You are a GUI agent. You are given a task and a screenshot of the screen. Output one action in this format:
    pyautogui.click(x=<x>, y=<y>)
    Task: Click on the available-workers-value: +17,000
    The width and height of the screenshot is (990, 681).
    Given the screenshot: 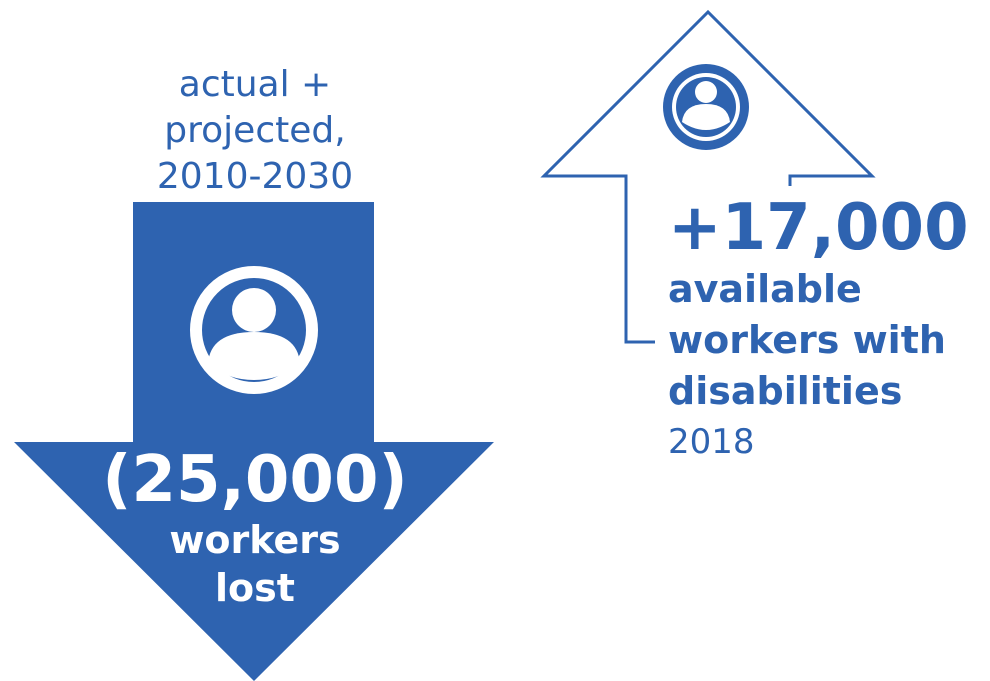 What is the action you would take?
    pyautogui.click(x=818, y=228)
    